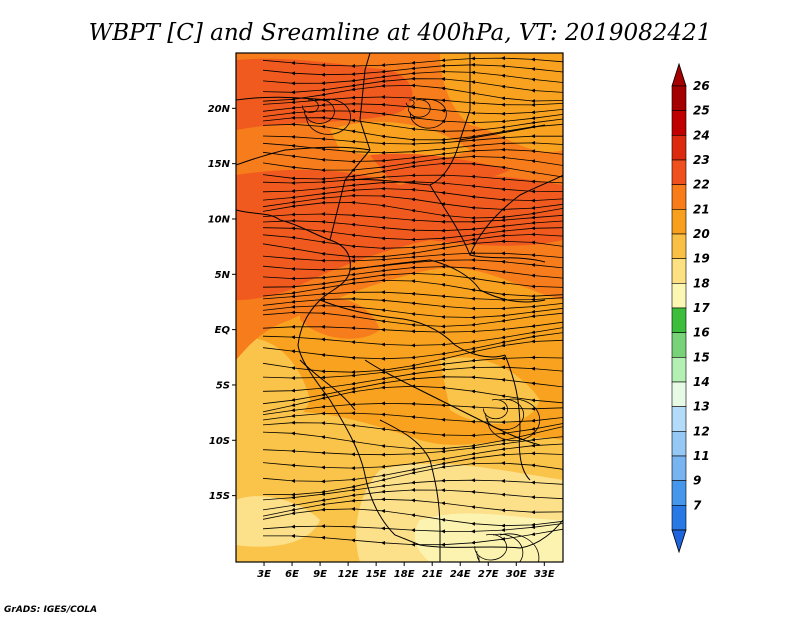 The image size is (800, 618). I want to click on credit-label: GrADS: IGES/COLA, so click(50, 610).